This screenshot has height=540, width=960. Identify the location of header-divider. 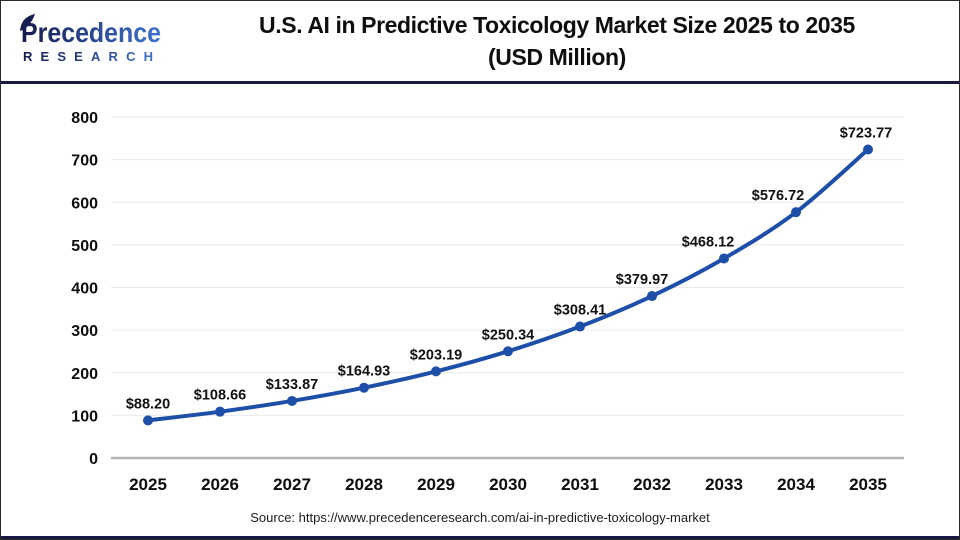
(480, 82).